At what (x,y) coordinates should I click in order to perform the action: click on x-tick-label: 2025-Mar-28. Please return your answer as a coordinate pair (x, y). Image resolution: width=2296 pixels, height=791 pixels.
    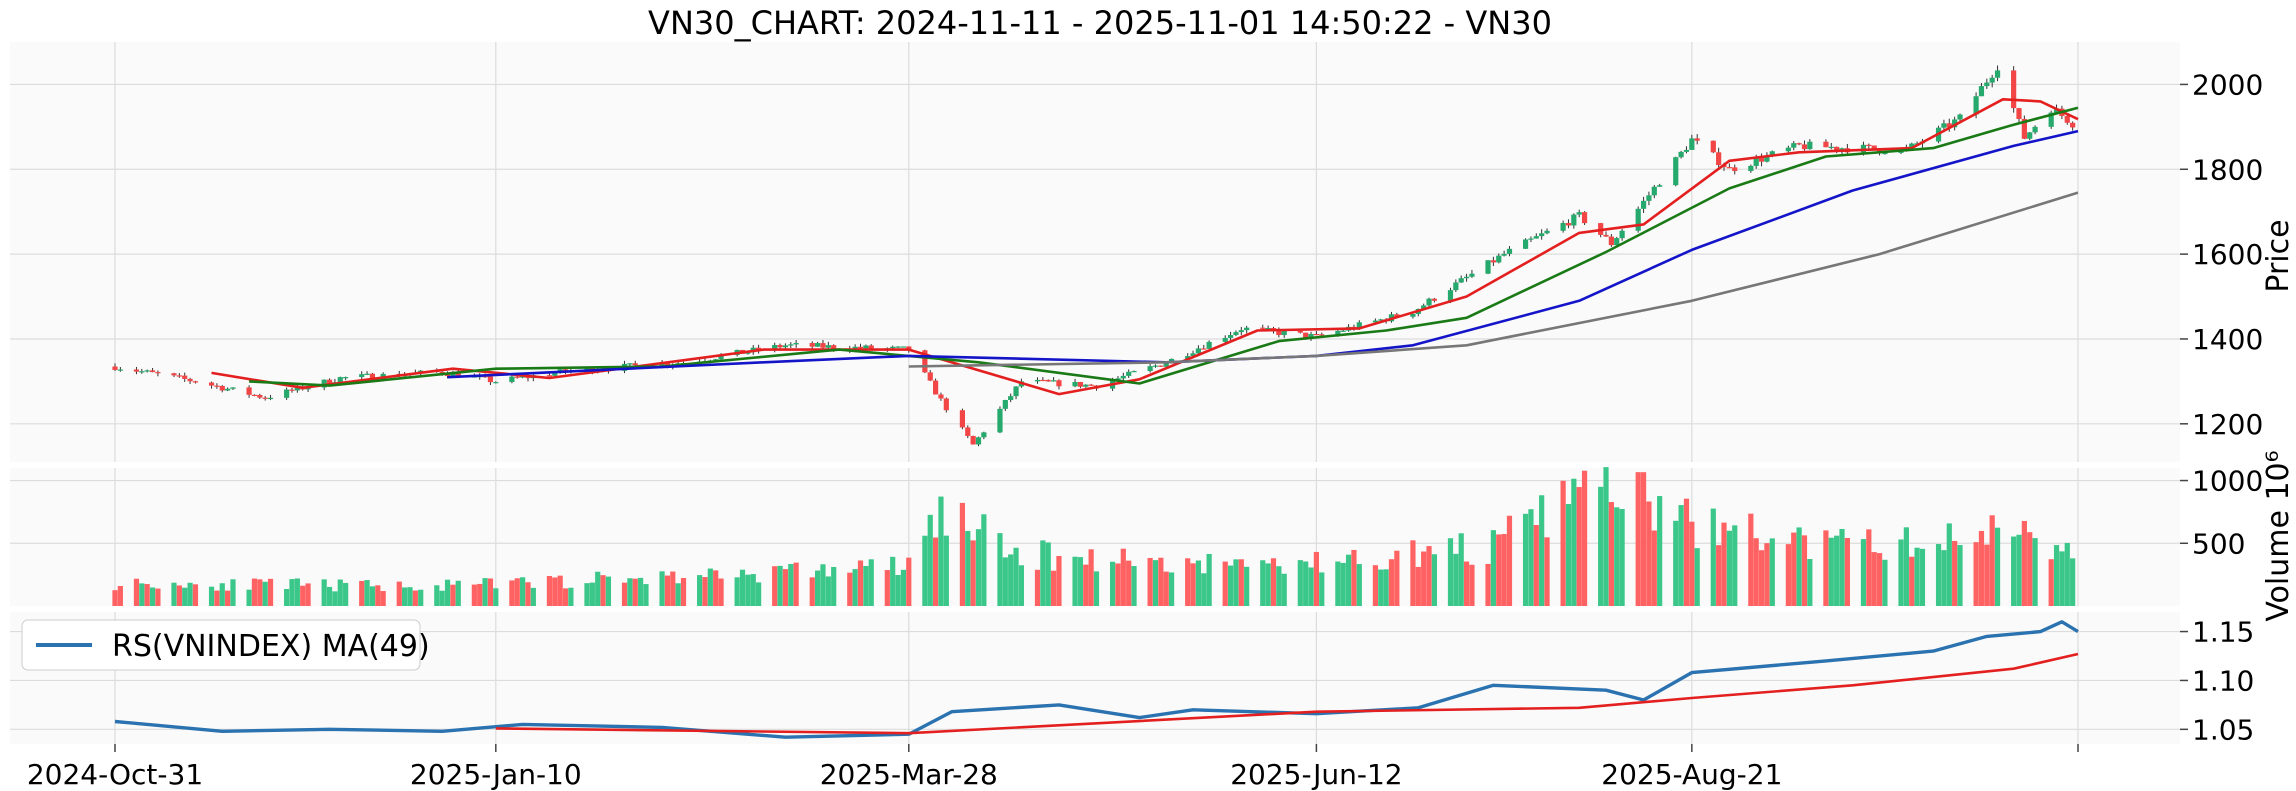
    Looking at the image, I should click on (909, 774).